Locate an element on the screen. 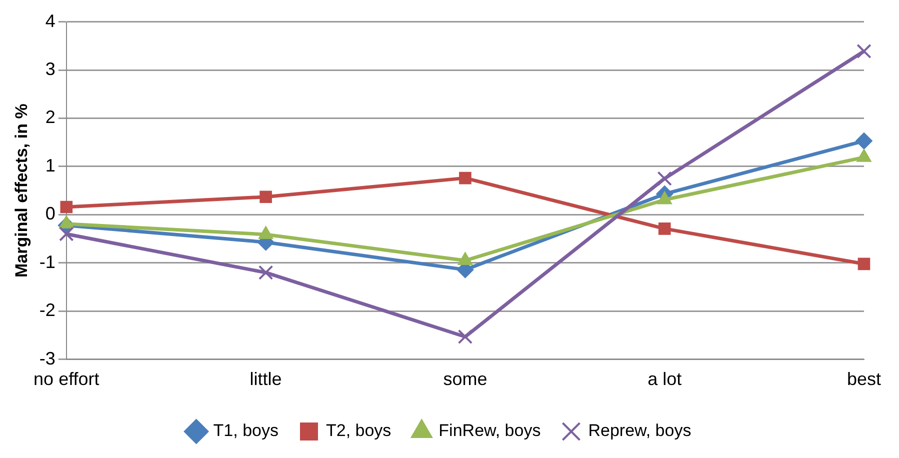 Image resolution: width=899 pixels, height=458 pixels. x-tick-label: best is located at coordinates (864, 379).